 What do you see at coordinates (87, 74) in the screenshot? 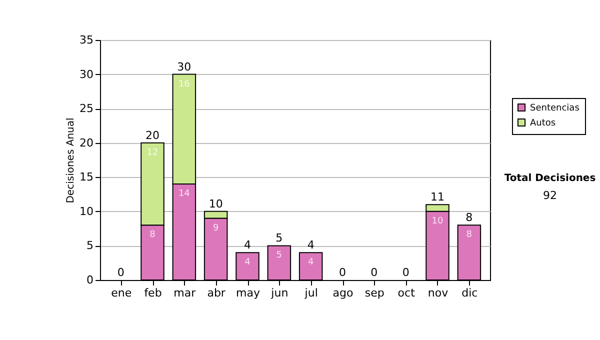
I see `y-tick-label: 30` at bounding box center [87, 74].